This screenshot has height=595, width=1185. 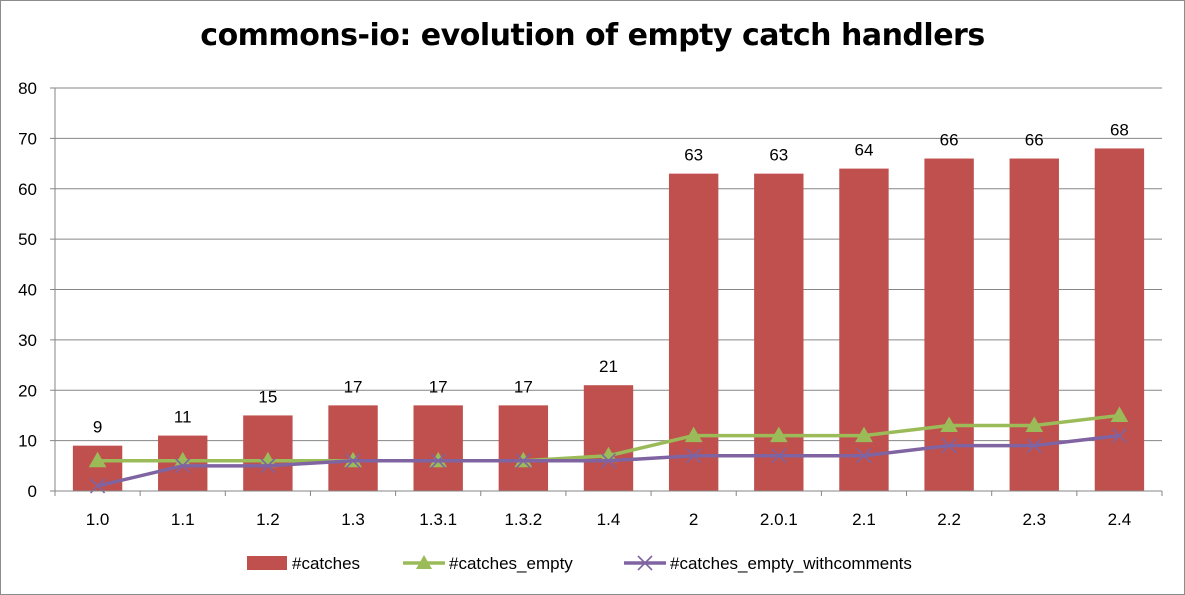 I want to click on x-tick-label: 2.4, so click(x=1120, y=519).